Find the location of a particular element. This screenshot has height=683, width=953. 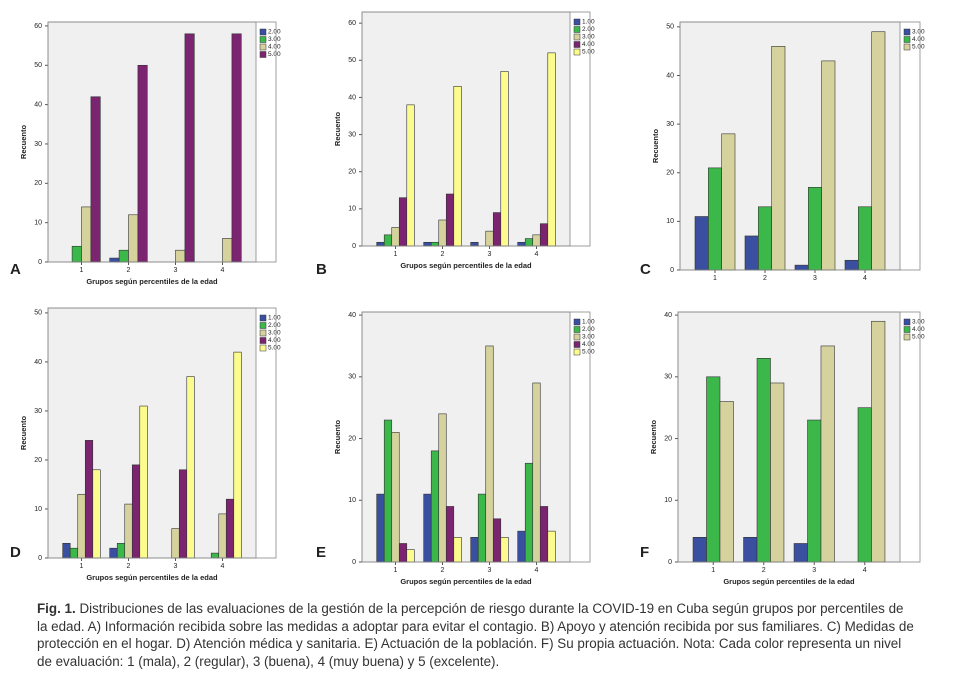

panel-letter: F is located at coordinates (644, 552).